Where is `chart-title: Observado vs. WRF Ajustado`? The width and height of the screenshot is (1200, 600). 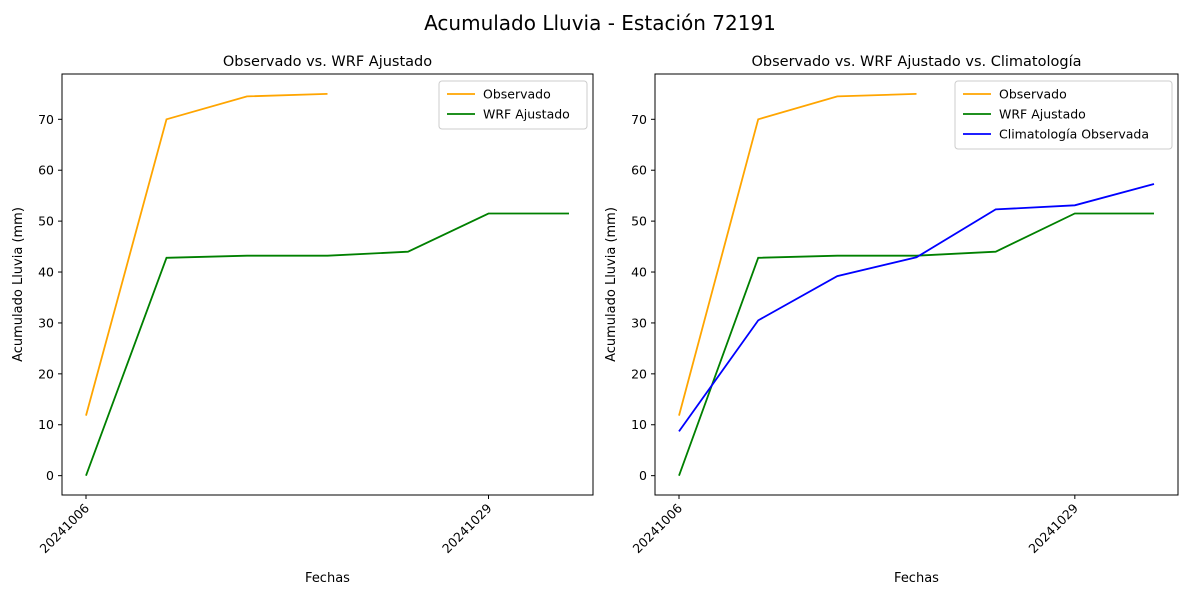 chart-title: Observado vs. WRF Ajustado is located at coordinates (327, 62).